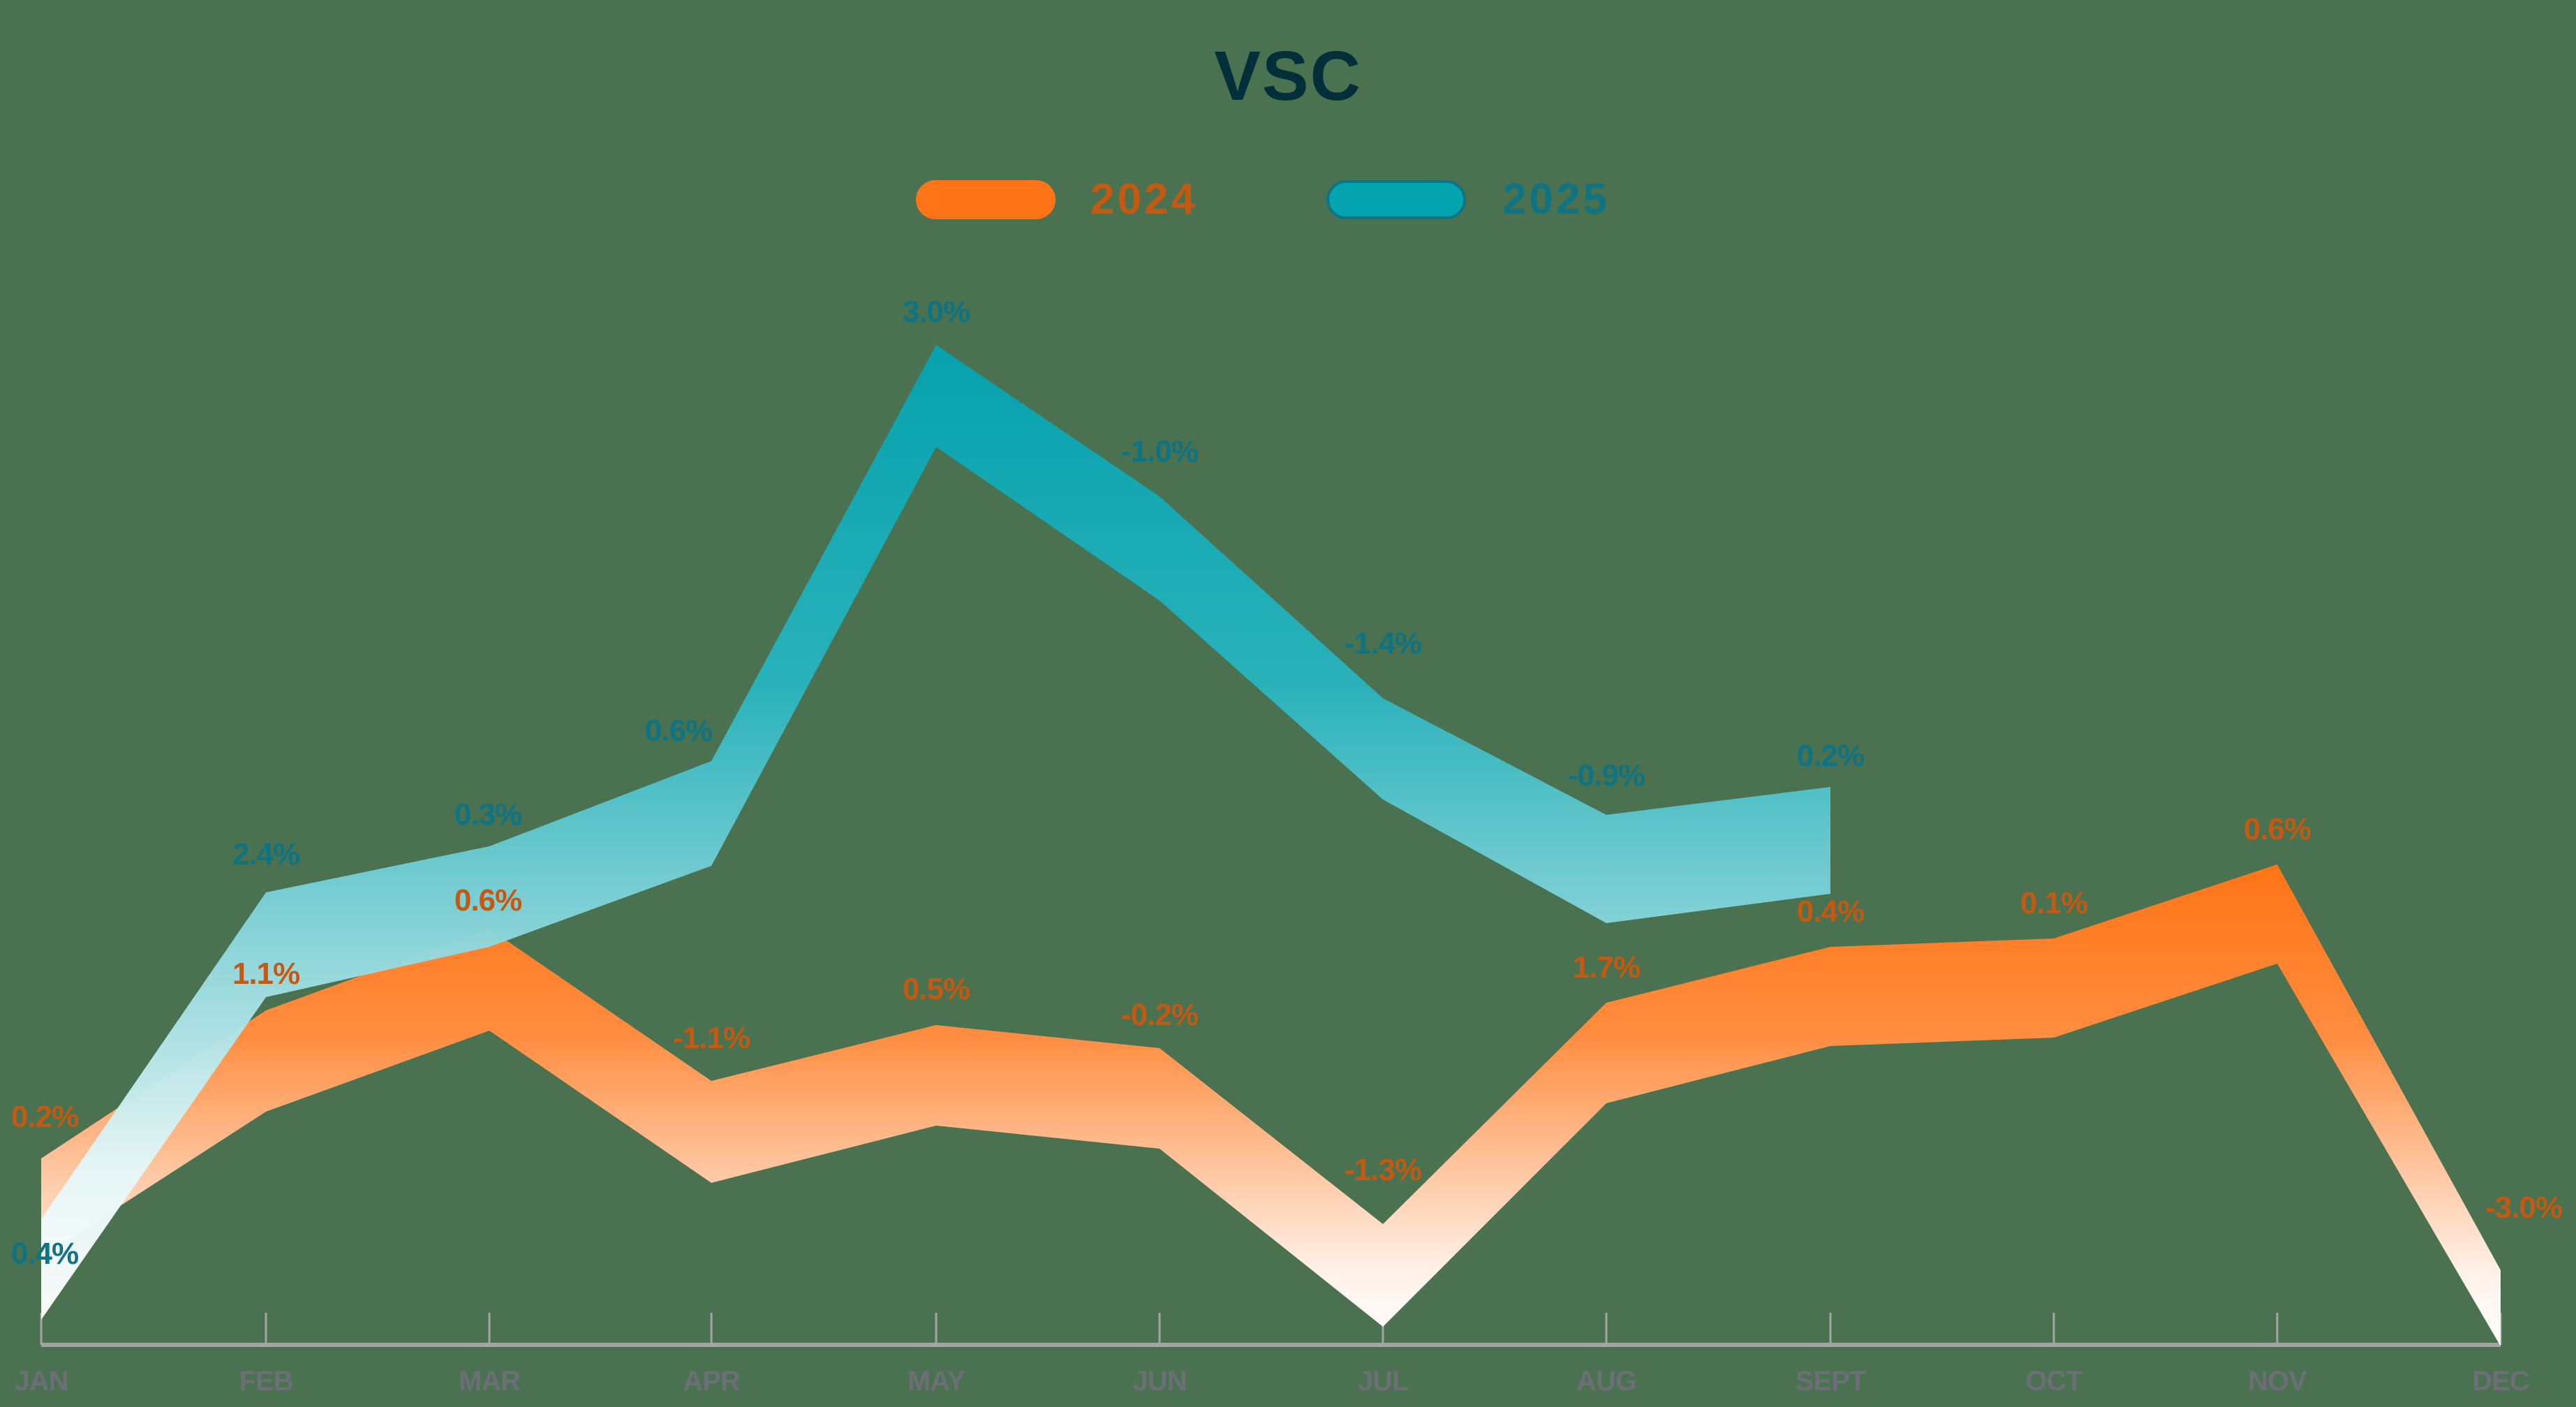 This screenshot has width=2576, height=1407. Describe the element at coordinates (1383, 1381) in the screenshot. I see `tick-label-jul: JUL` at that location.